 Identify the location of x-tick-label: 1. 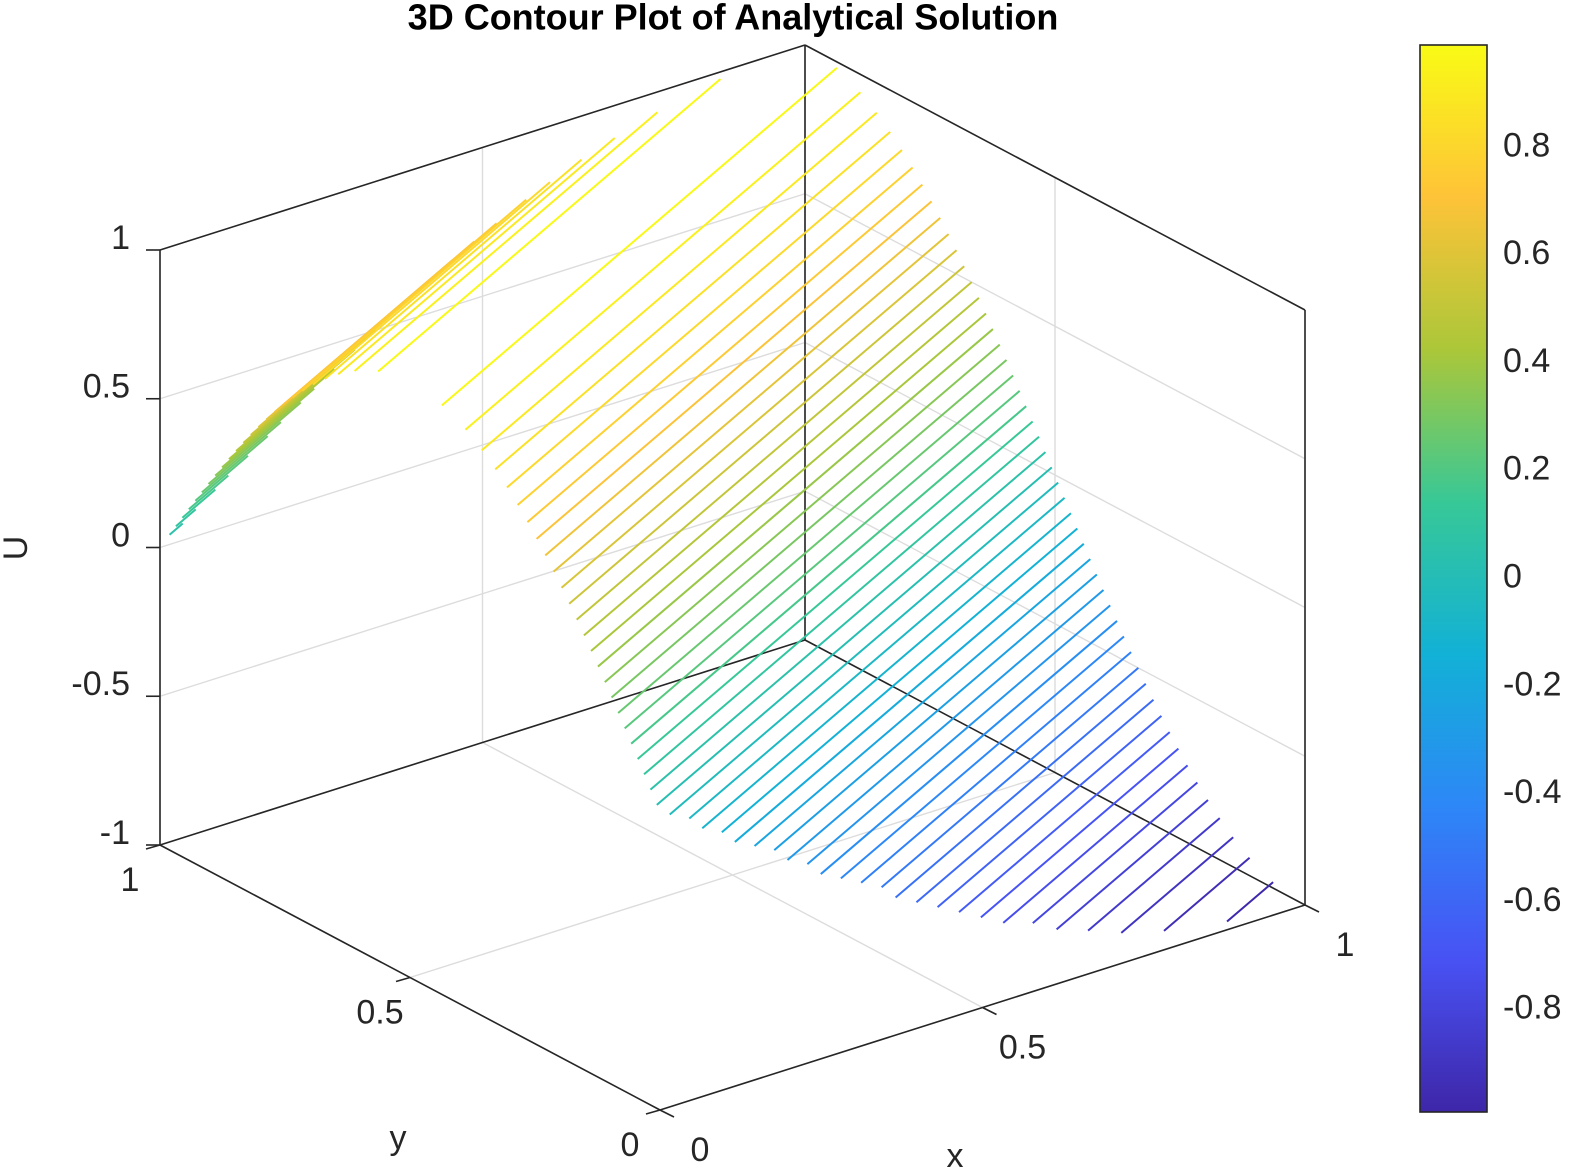
(1345, 945).